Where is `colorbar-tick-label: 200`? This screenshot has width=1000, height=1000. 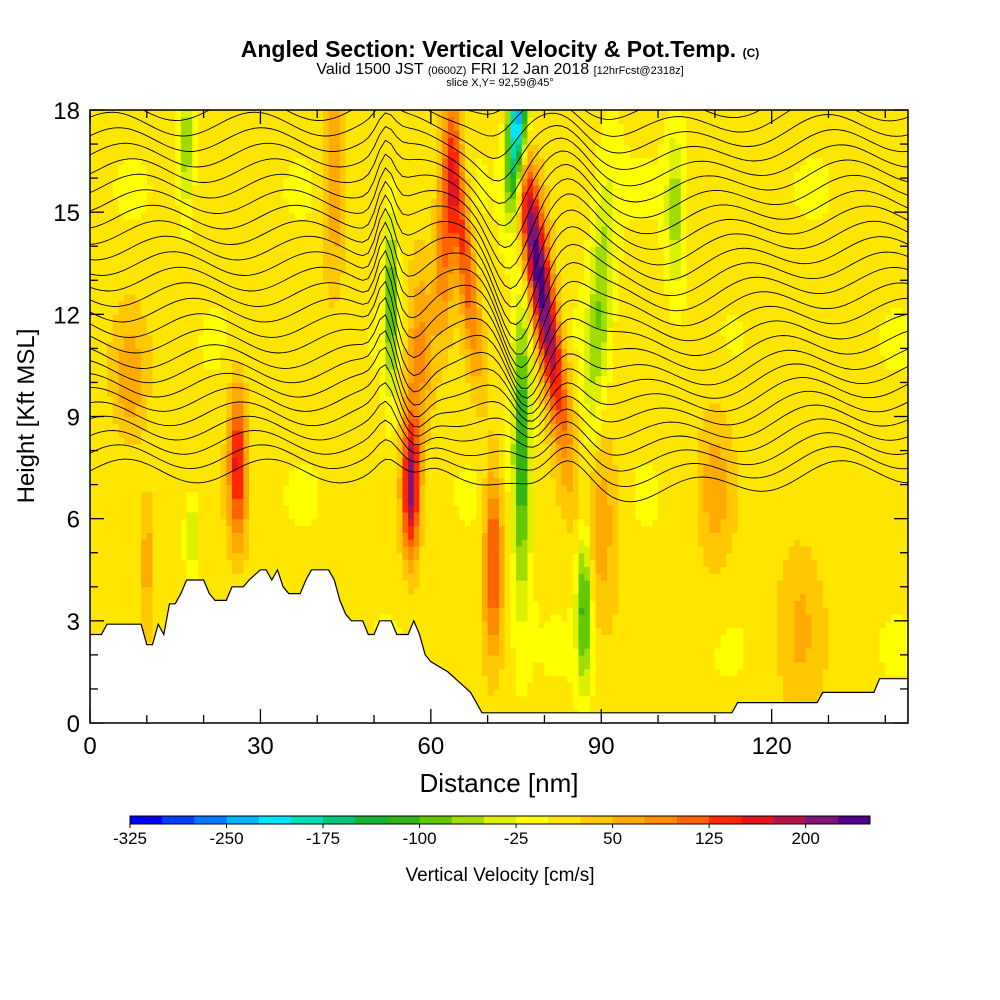
colorbar-tick-label: 200 is located at coordinates (805, 838).